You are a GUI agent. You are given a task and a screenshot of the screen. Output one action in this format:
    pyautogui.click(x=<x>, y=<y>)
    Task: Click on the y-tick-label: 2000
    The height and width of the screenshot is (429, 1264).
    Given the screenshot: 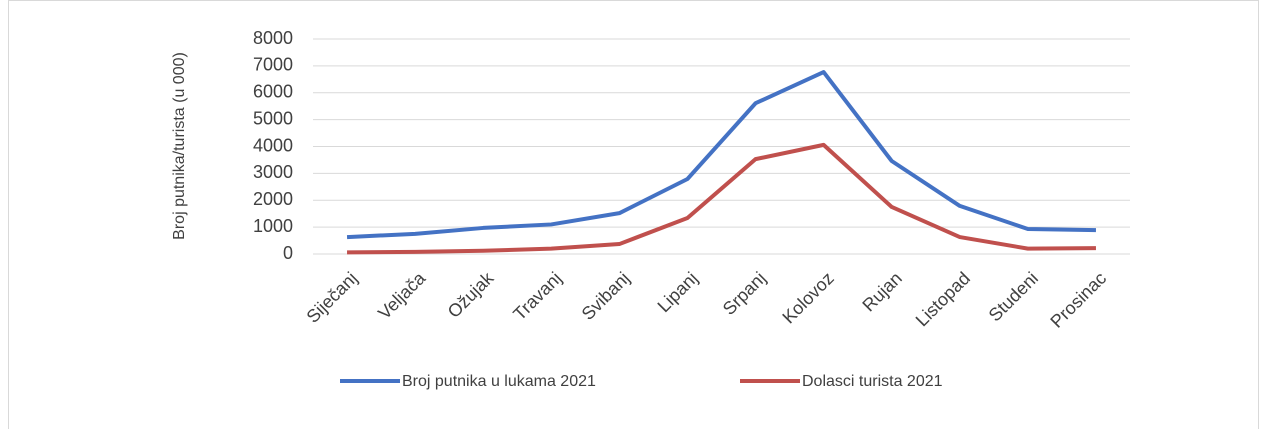 What is the action you would take?
    pyautogui.click(x=273, y=199)
    